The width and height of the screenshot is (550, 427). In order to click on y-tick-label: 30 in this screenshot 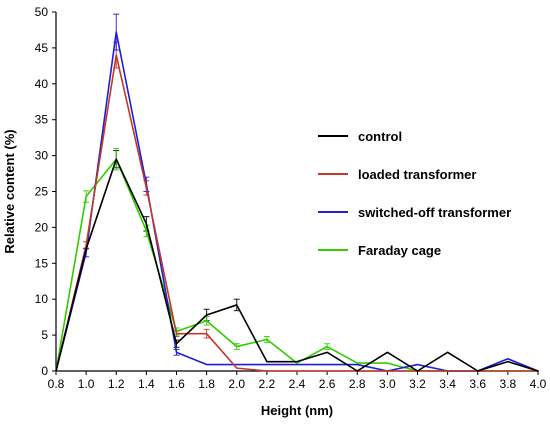, I will do `click(42, 156)`.